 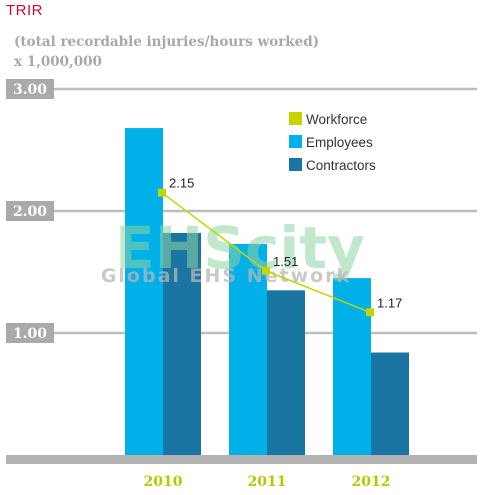 I want to click on chart-title: TRIR, so click(x=24, y=10).